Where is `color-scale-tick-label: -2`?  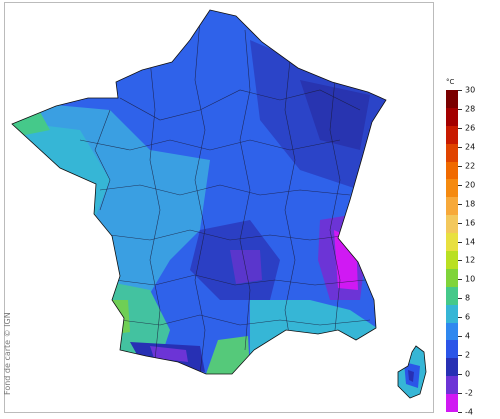
color-scale-tick-label: -2 is located at coordinates (469, 393).